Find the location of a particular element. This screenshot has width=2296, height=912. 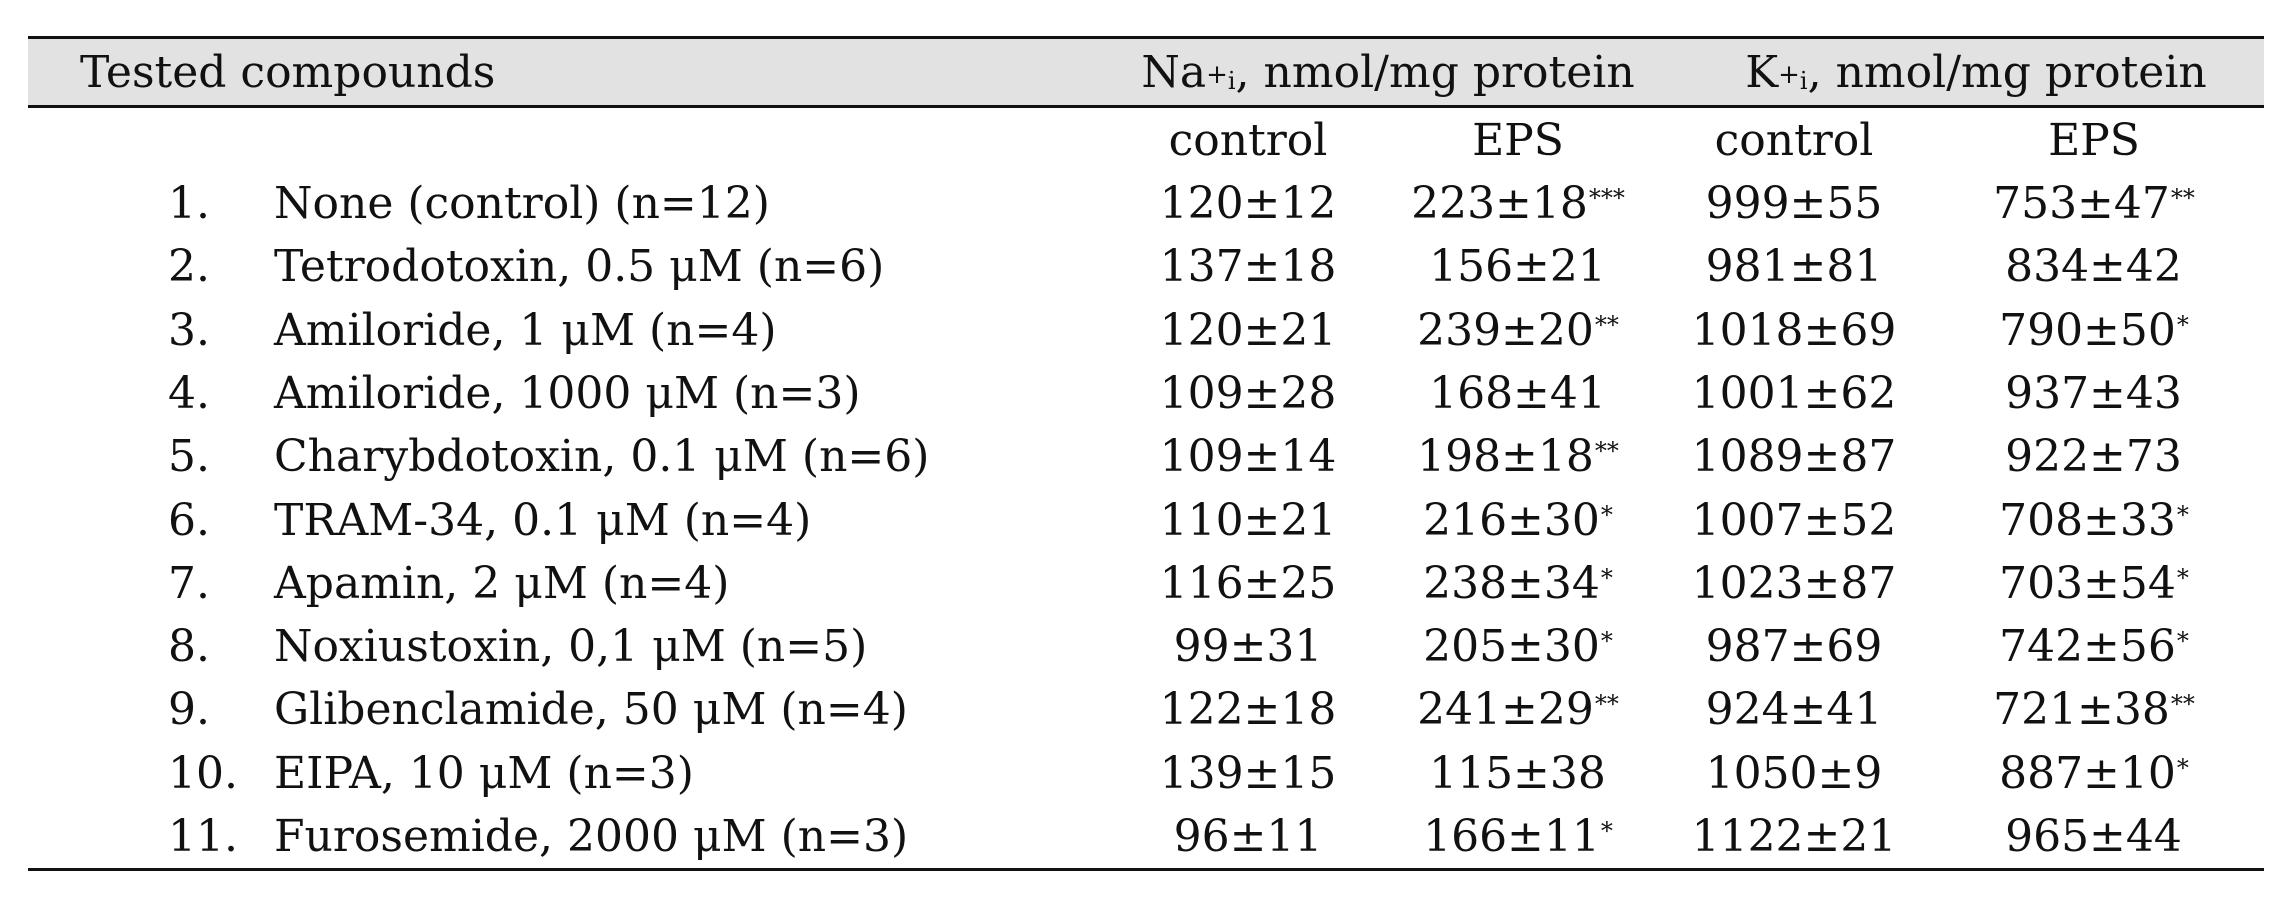

row-k-eps-value: 790±50 is located at coordinates (2087, 330).